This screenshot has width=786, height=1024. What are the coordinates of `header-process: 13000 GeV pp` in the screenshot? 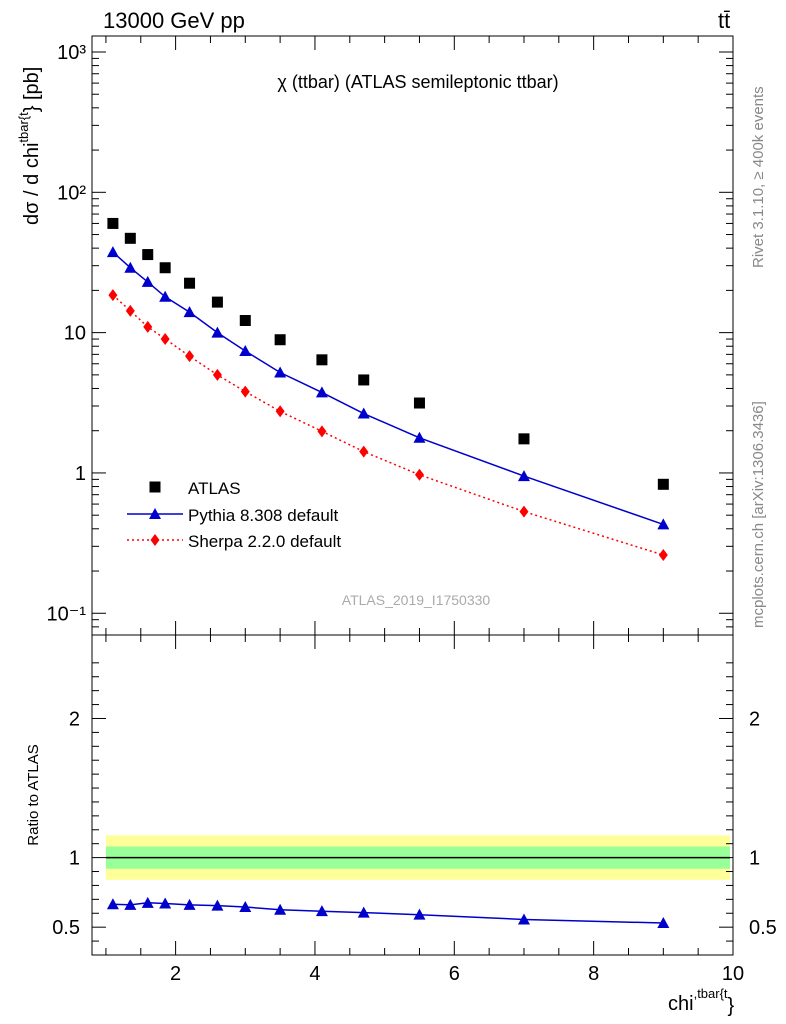 It's located at (174, 20).